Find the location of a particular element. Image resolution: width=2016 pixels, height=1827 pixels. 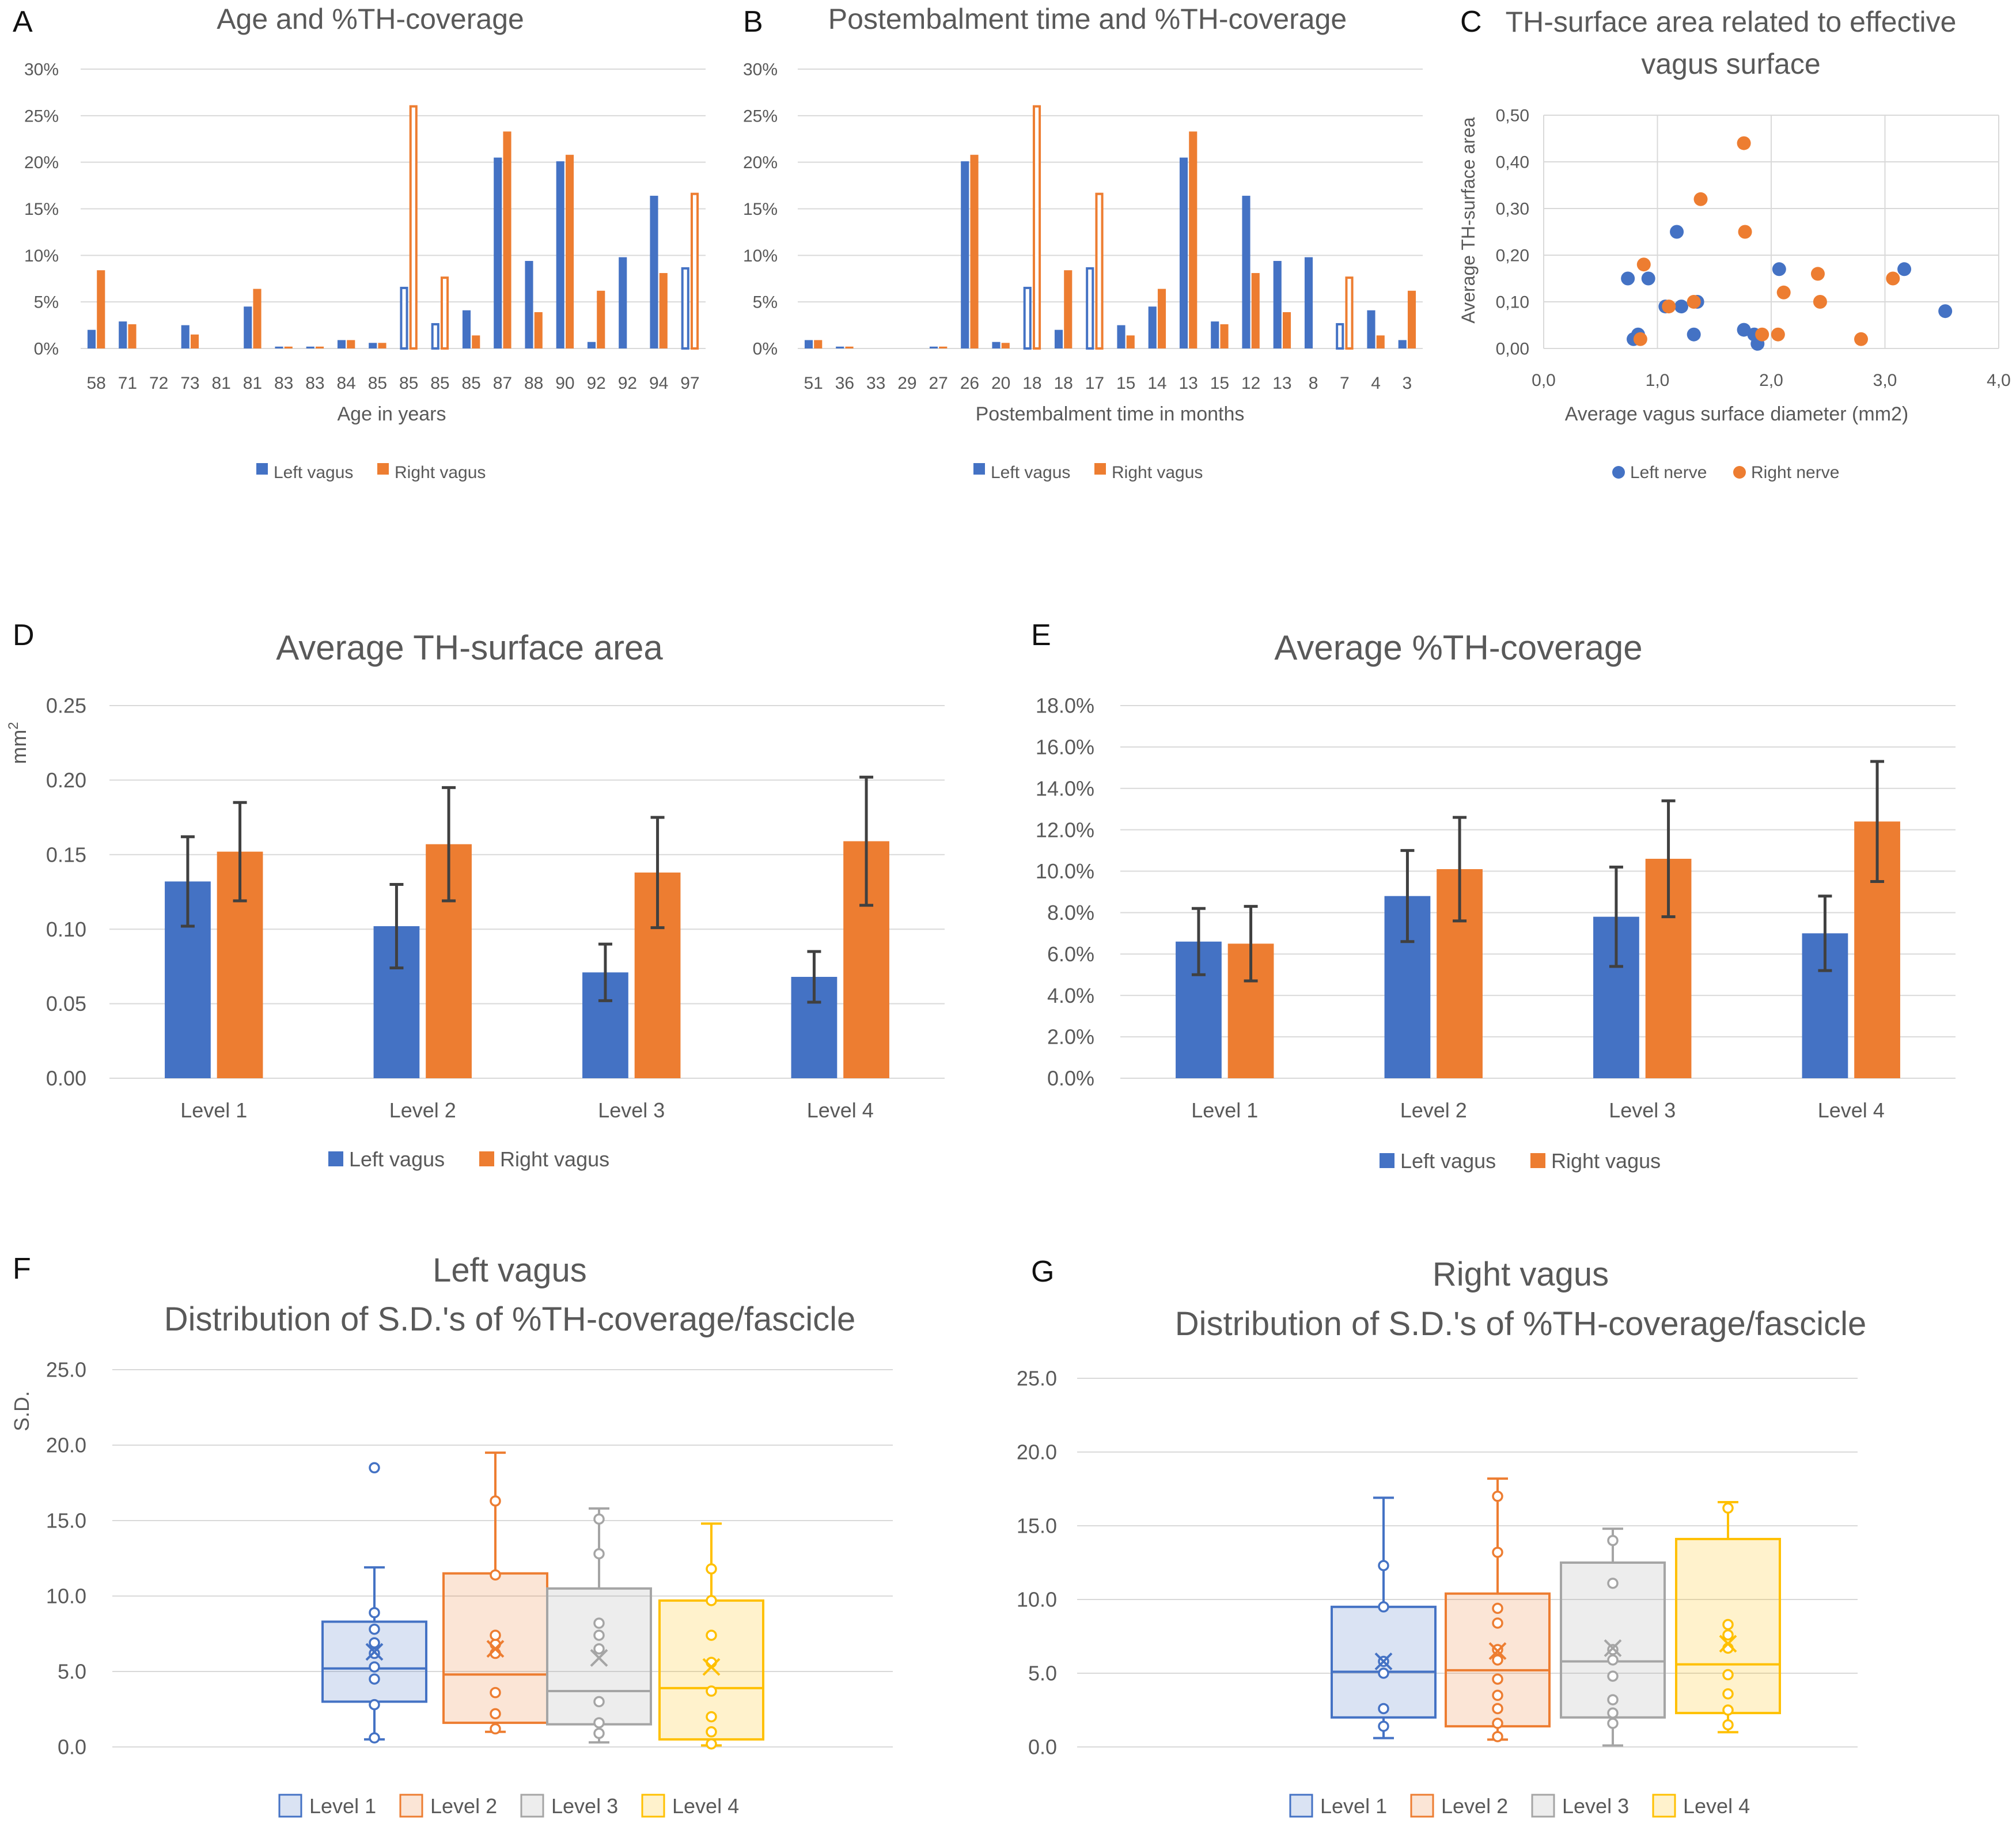

y-axis-label: S.D. is located at coordinates (21, 1411).